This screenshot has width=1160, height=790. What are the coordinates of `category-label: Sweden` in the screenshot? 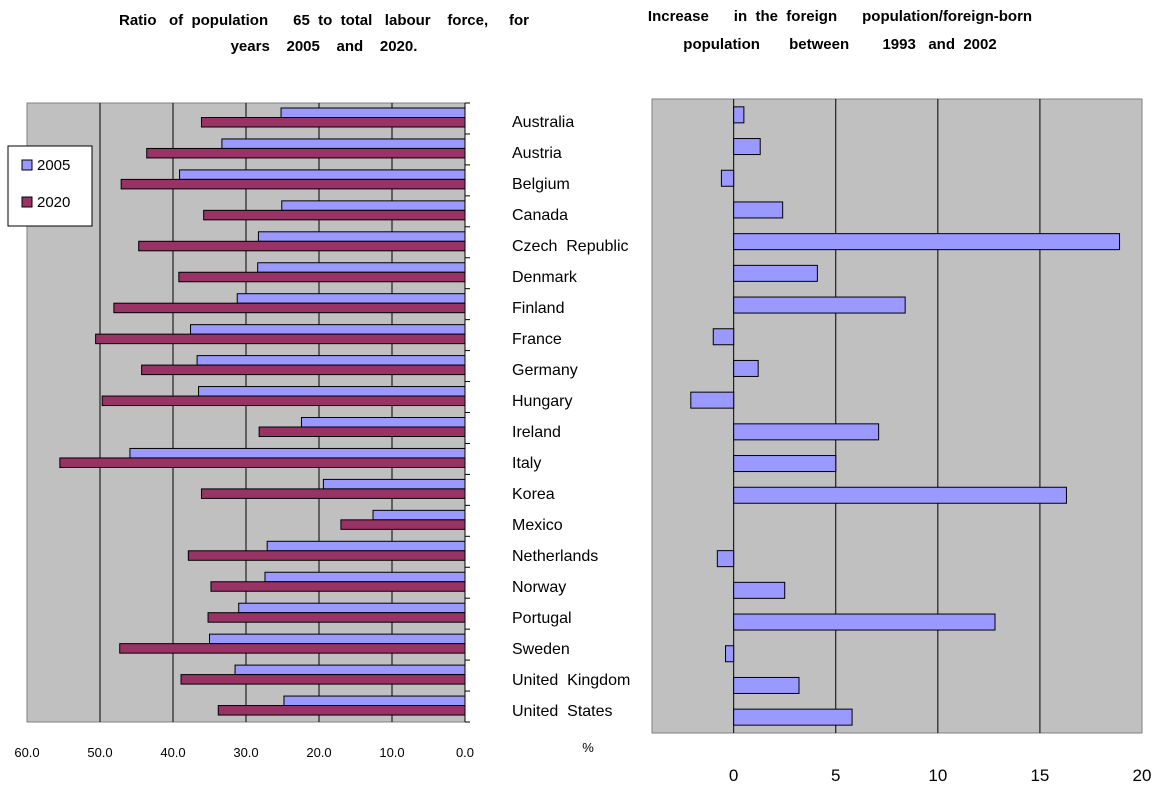 It's located at (541, 649).